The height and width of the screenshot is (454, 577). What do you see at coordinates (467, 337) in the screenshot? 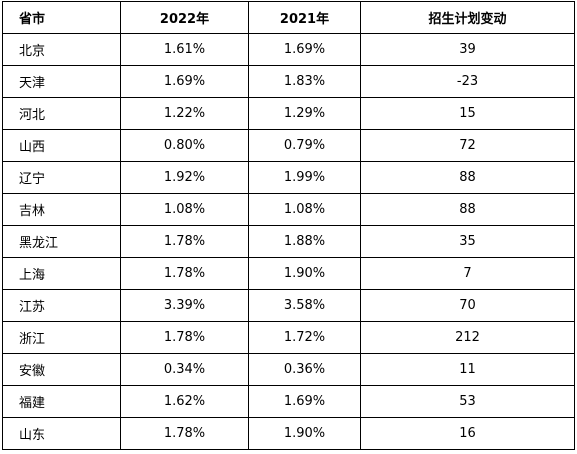
I see `table-cell: 212` at bounding box center [467, 337].